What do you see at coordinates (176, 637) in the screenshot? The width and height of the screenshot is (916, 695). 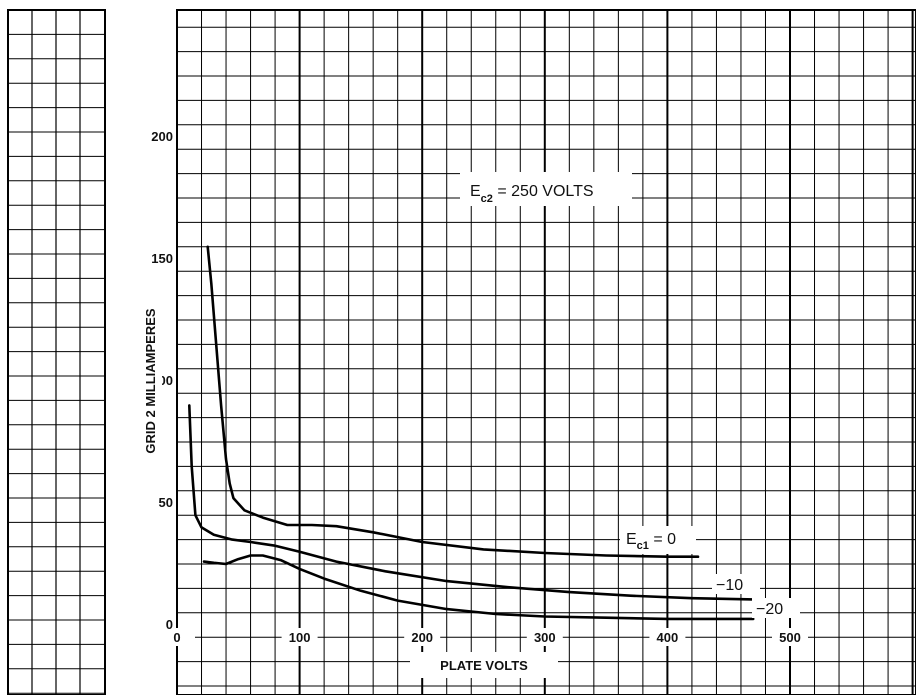 I see `x-tick-label: 0` at bounding box center [176, 637].